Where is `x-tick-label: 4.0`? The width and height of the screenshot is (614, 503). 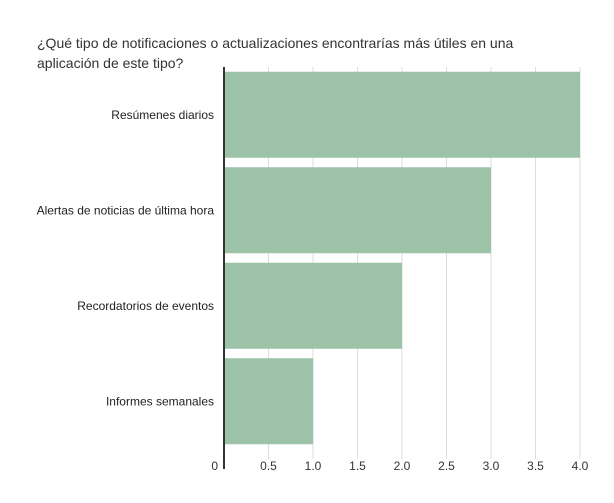 x-tick-label: 4.0 is located at coordinates (580, 466).